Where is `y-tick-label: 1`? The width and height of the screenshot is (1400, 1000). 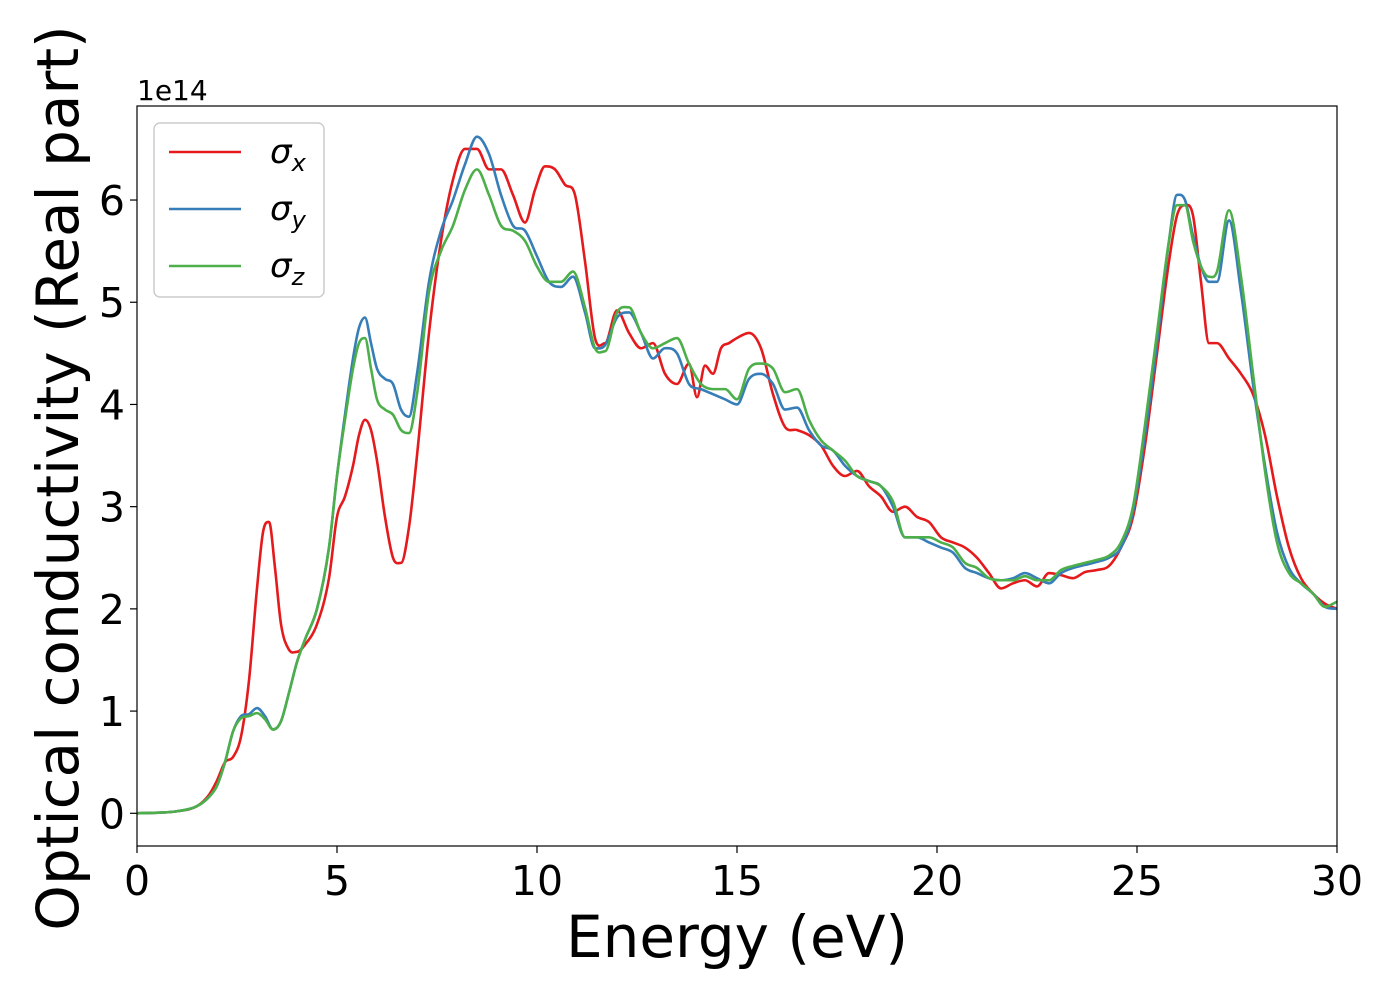 y-tick-label: 1 is located at coordinates (112, 712).